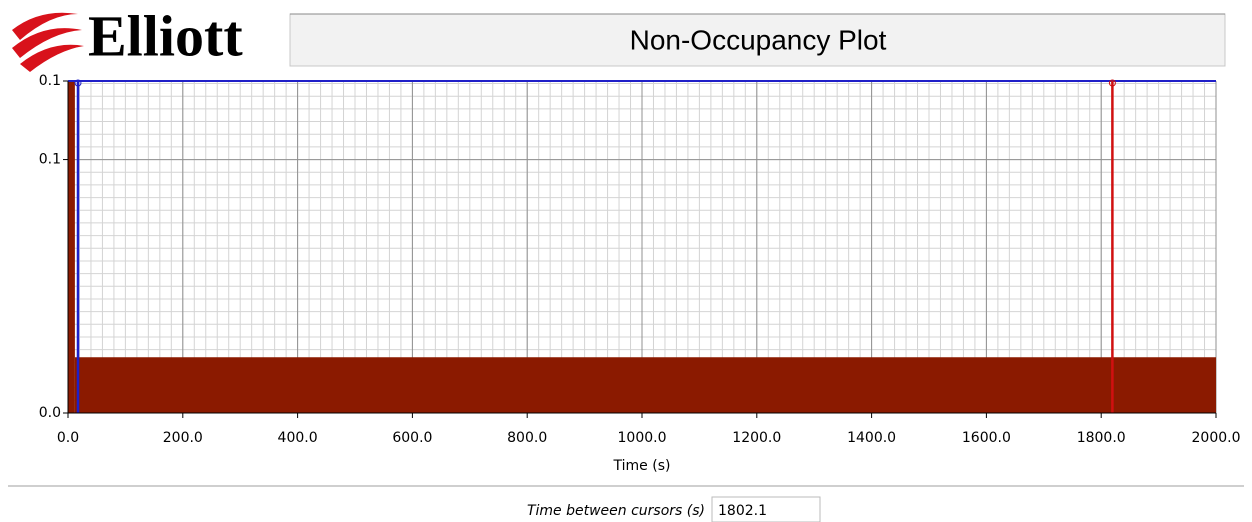 The height and width of the screenshot is (522, 1252). What do you see at coordinates (642, 466) in the screenshot?
I see `x-axis-label: Time (s)` at bounding box center [642, 466].